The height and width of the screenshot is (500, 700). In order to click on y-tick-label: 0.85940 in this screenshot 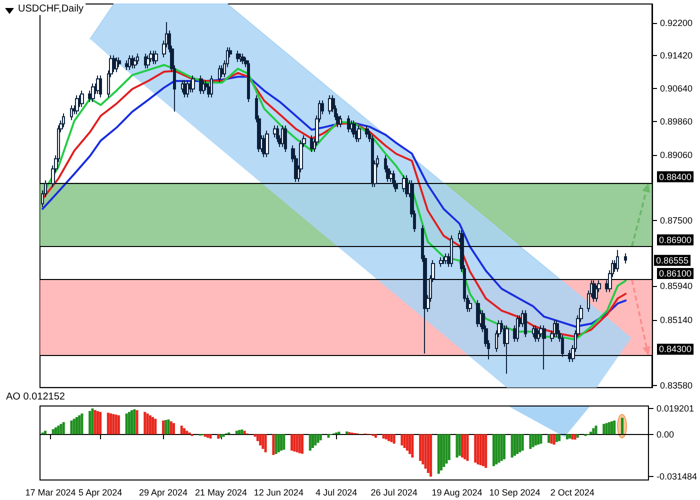, I will do `click(676, 286)`.